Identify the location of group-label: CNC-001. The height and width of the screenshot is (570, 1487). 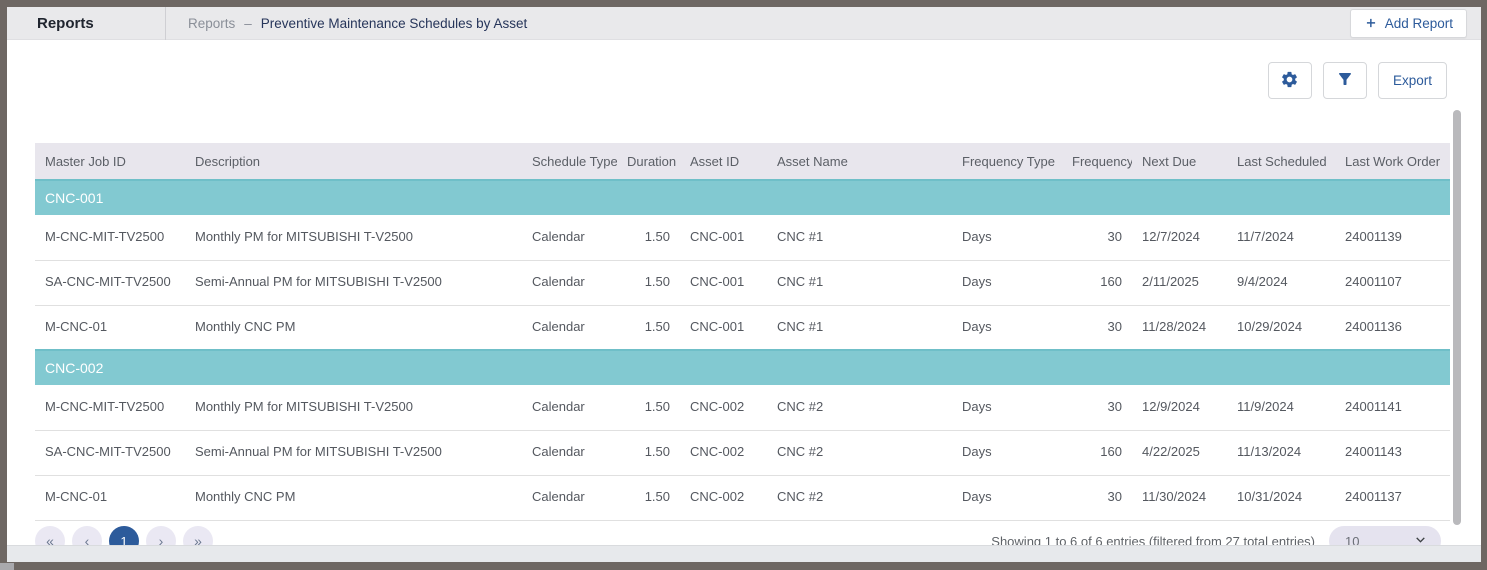
(742, 197).